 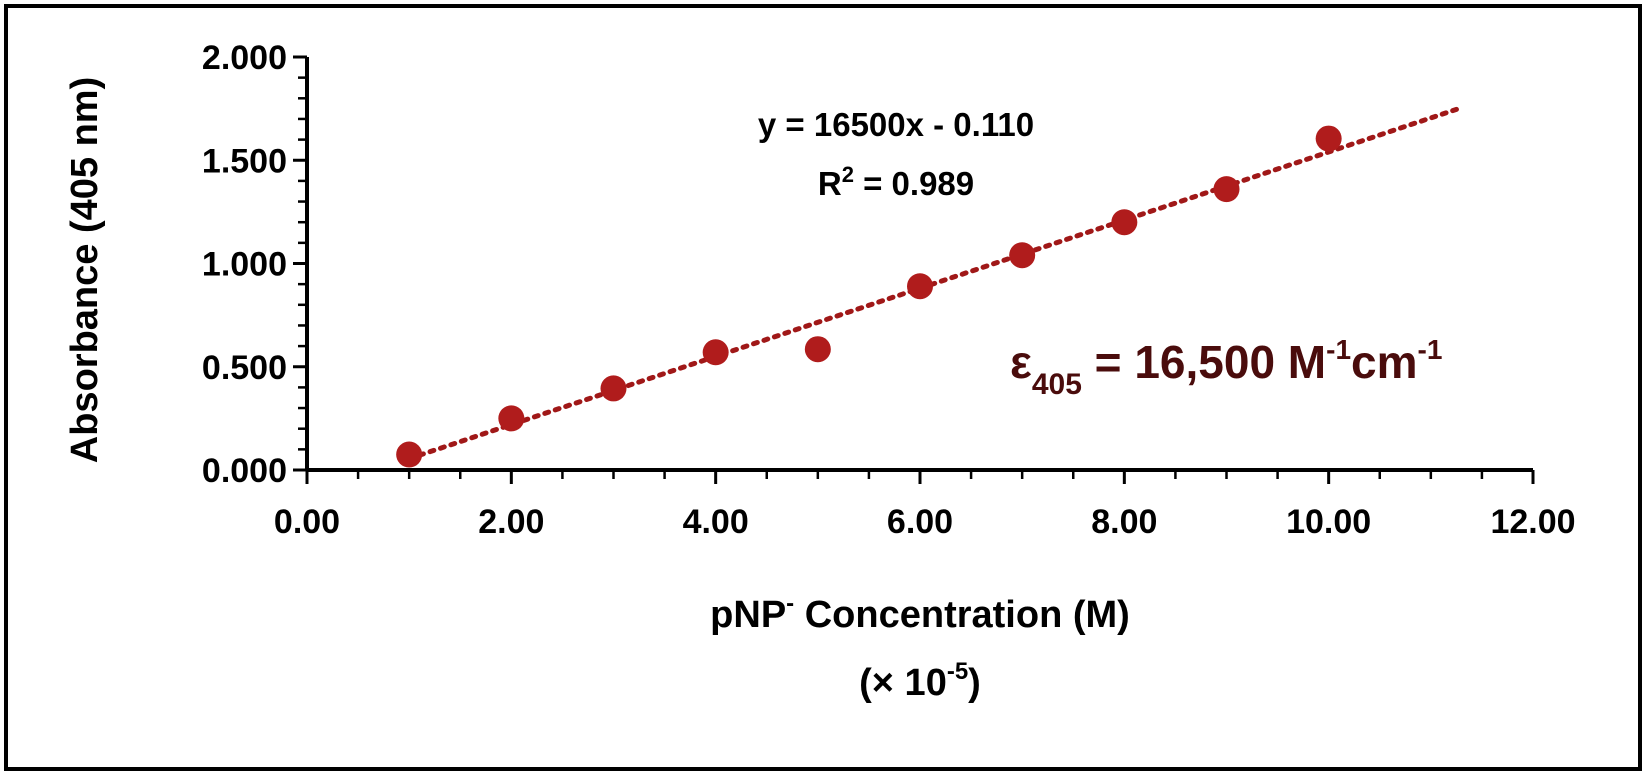 I want to click on r-squared-label: R2 = 0.989, so click(x=896, y=182).